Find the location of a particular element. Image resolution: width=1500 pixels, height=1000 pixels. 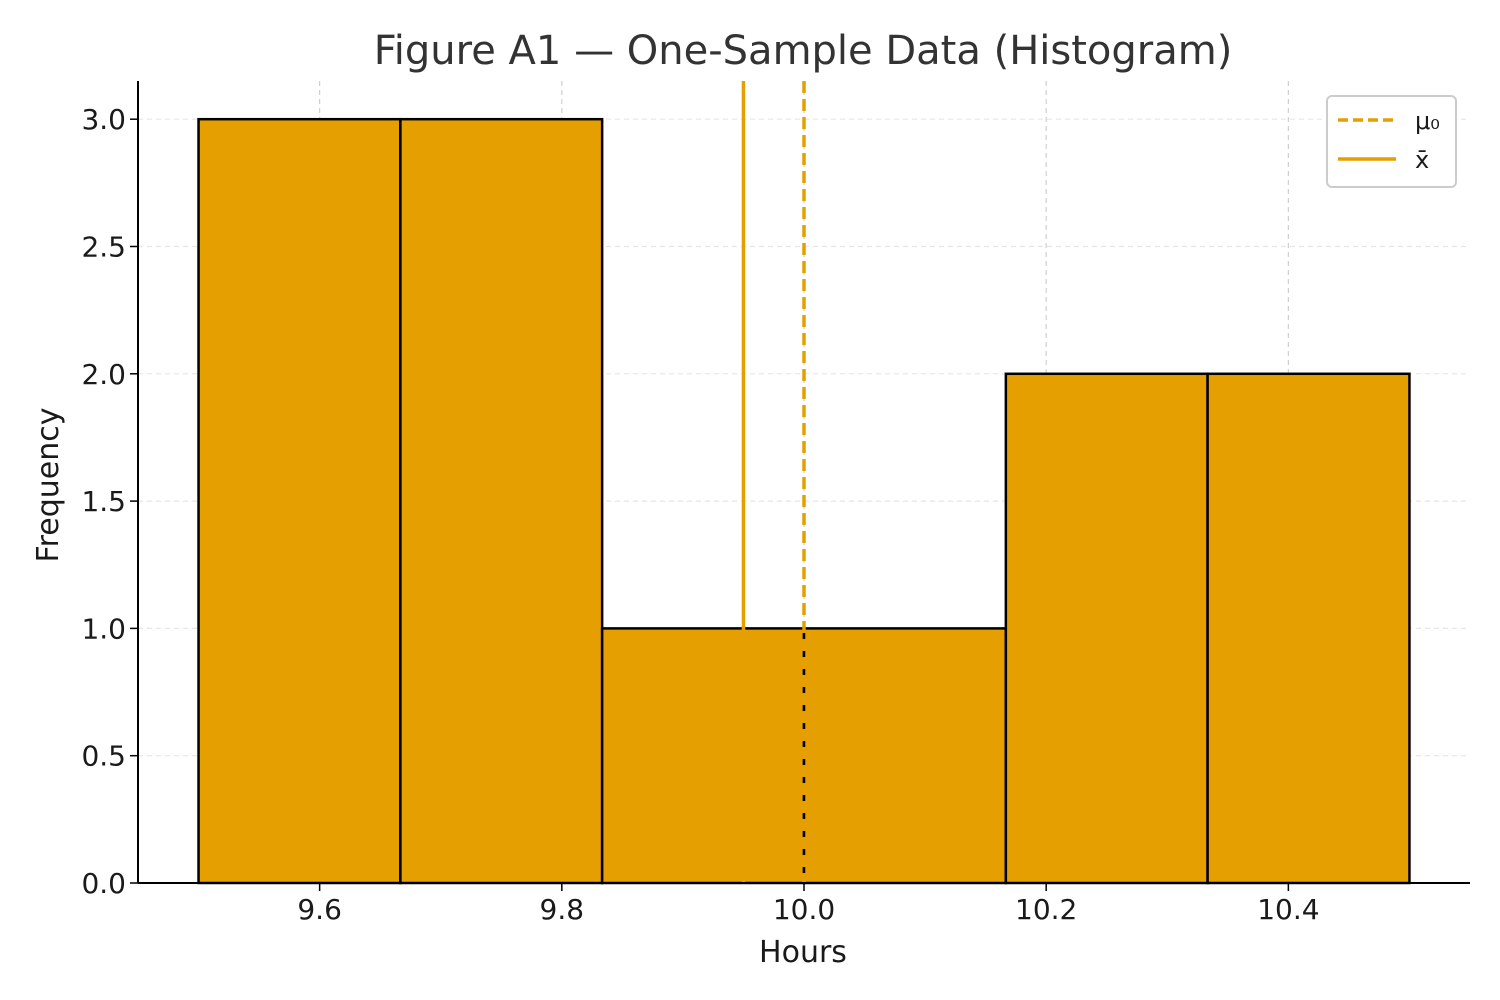

y-axis-ticks: 0.0 0.5 1.0 1.5 2.0 2.5 3.0 is located at coordinates (109, 501).